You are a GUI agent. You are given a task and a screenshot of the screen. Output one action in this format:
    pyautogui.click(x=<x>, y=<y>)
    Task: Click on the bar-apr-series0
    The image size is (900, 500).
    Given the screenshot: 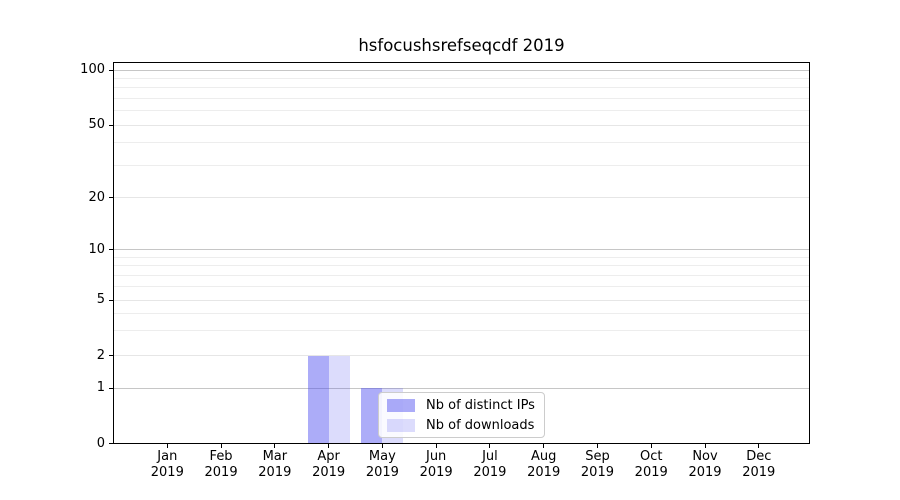 What is the action you would take?
    pyautogui.click(x=318, y=399)
    